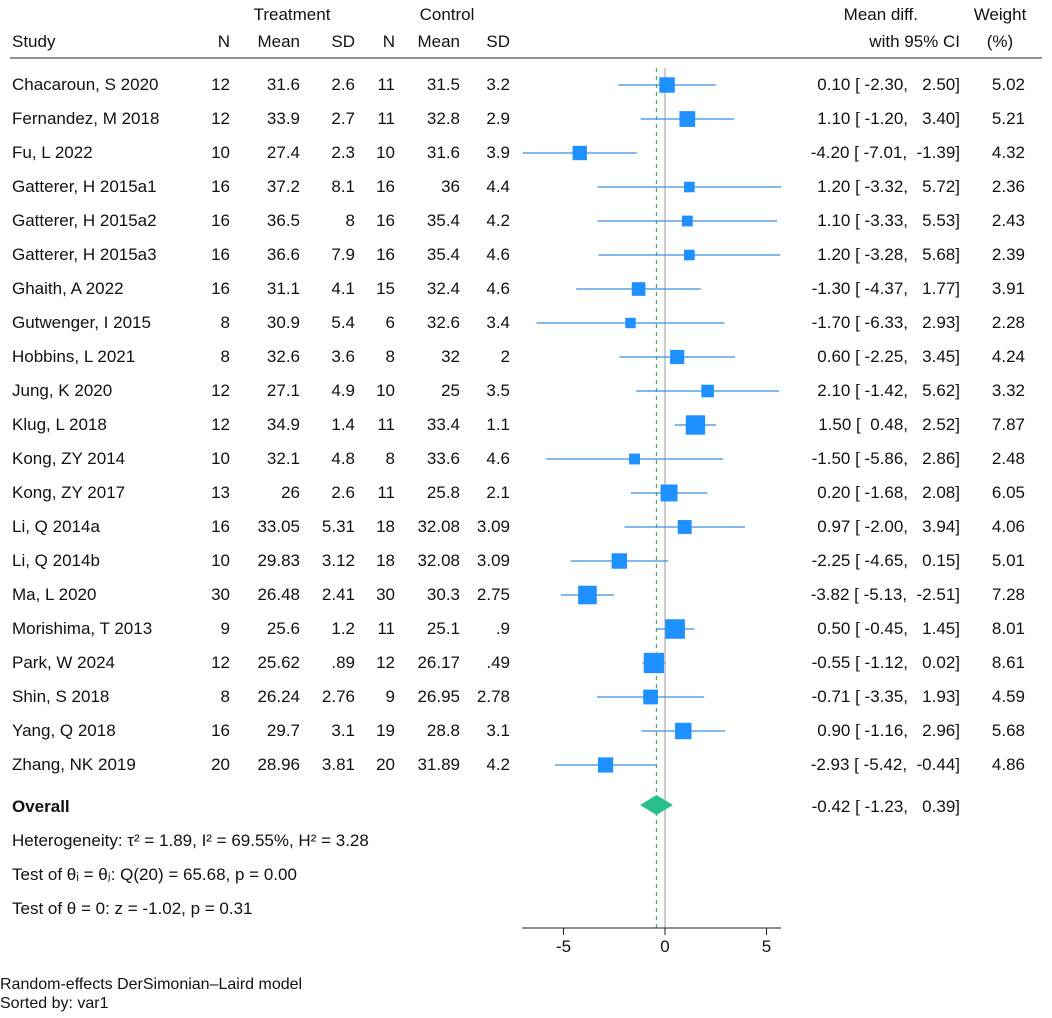 Image resolution: width=1052 pixels, height=1018 pixels. I want to click on treatment-mean: 25.6, so click(283, 628).